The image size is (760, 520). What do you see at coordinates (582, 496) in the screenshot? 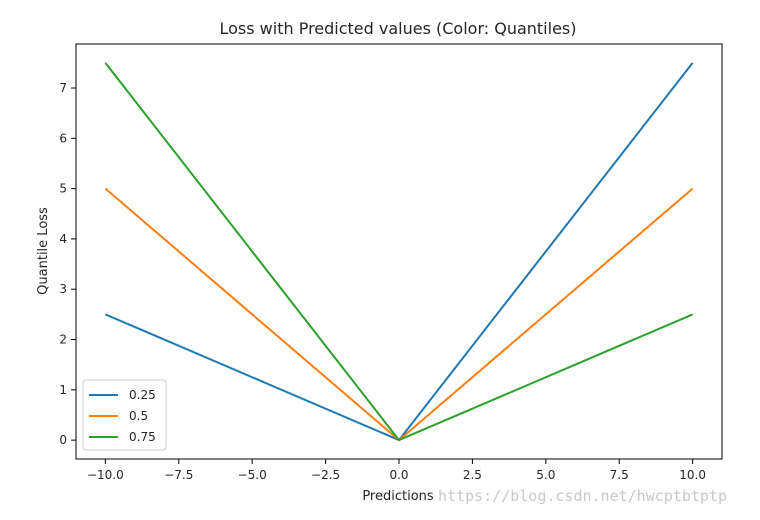
I see `watermark-text: https://blog.csdn.net/hwcptbtptp` at bounding box center [582, 496].